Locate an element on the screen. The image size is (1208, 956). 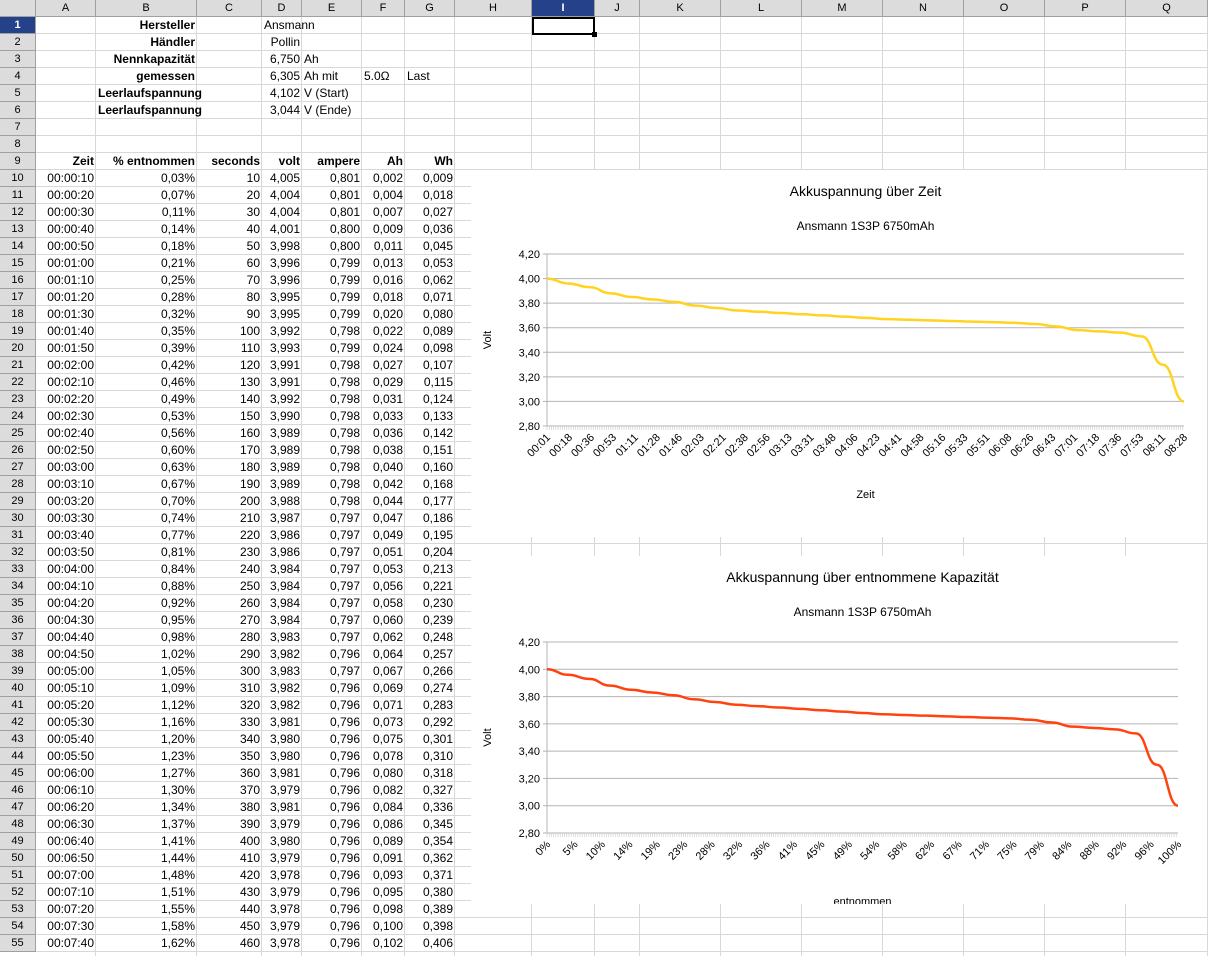
table-cell: 1,34% is located at coordinates (177, 807).